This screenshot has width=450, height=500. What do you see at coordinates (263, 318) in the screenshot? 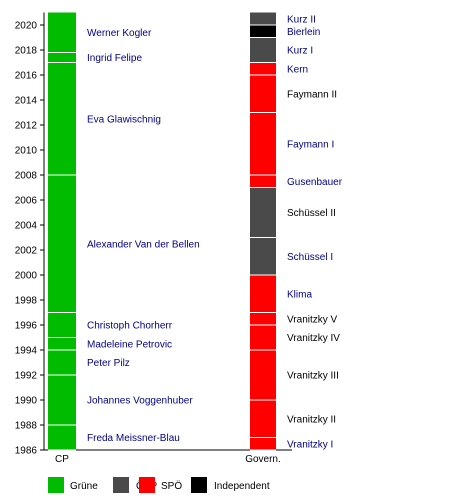
I see `bar-vranitzky-v` at bounding box center [263, 318].